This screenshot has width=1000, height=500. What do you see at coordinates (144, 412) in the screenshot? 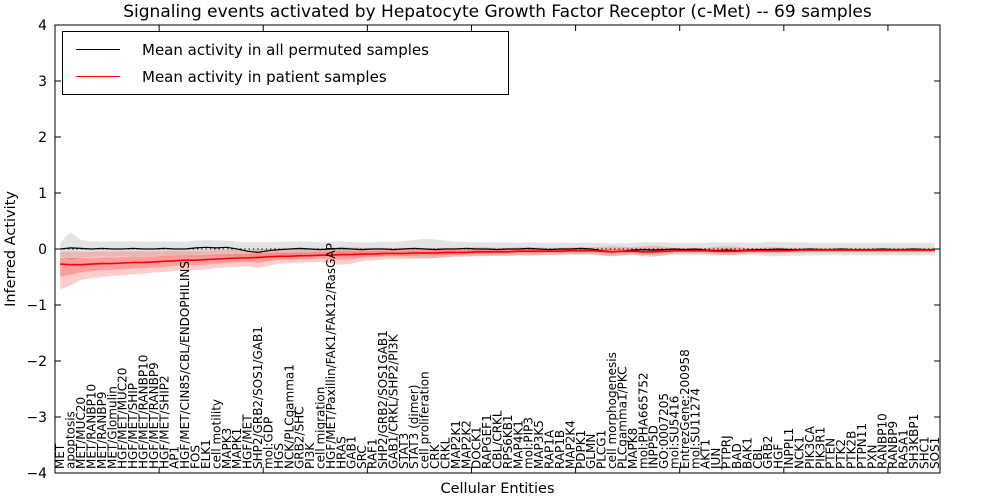
I see `entity-label: HGF/MET/RANBP10` at bounding box center [144, 412].